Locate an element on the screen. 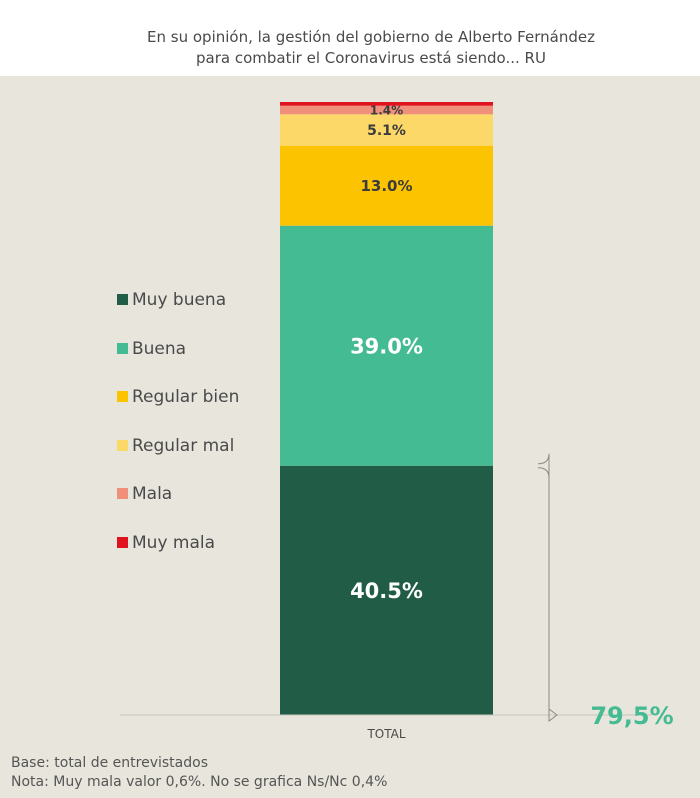 This screenshot has width=700, height=798. data-label-buena: 39.0% is located at coordinates (386, 346).